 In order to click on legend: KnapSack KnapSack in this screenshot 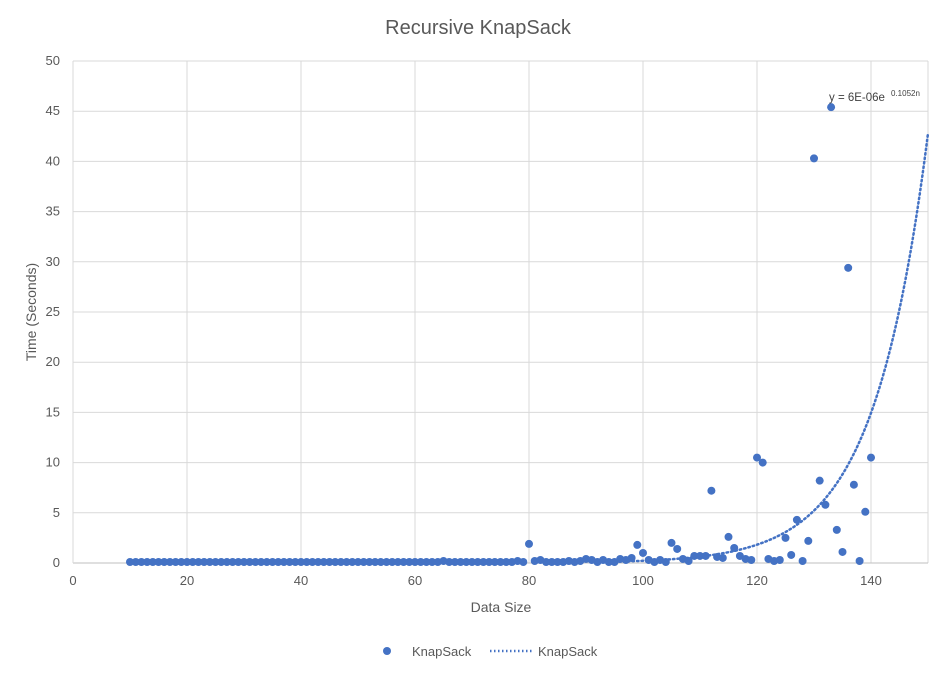, I will do `click(490, 651)`.